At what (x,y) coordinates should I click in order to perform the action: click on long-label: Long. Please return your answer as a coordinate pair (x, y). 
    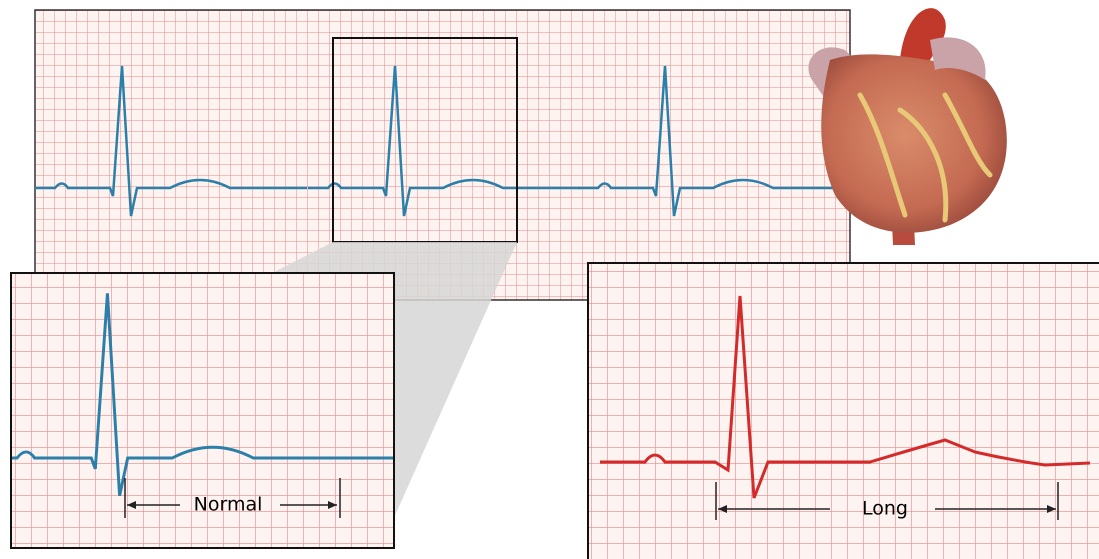
    Looking at the image, I should click on (885, 509).